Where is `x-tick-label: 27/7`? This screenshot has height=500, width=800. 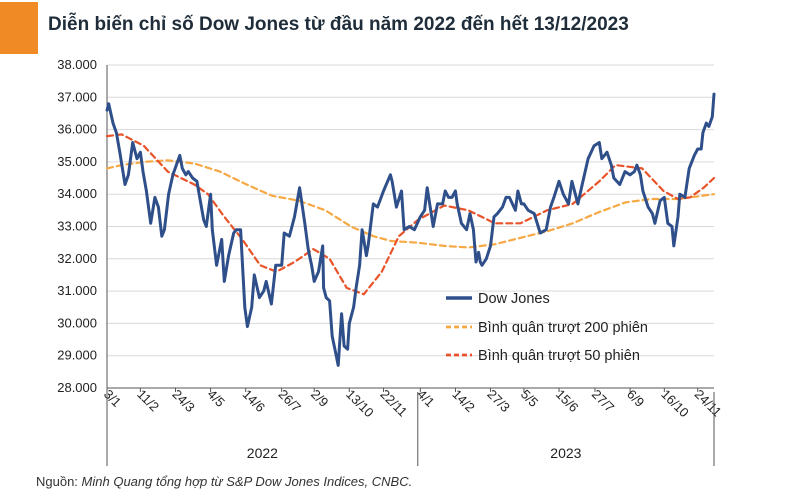
x-tick-label: 27/7 is located at coordinates (603, 401).